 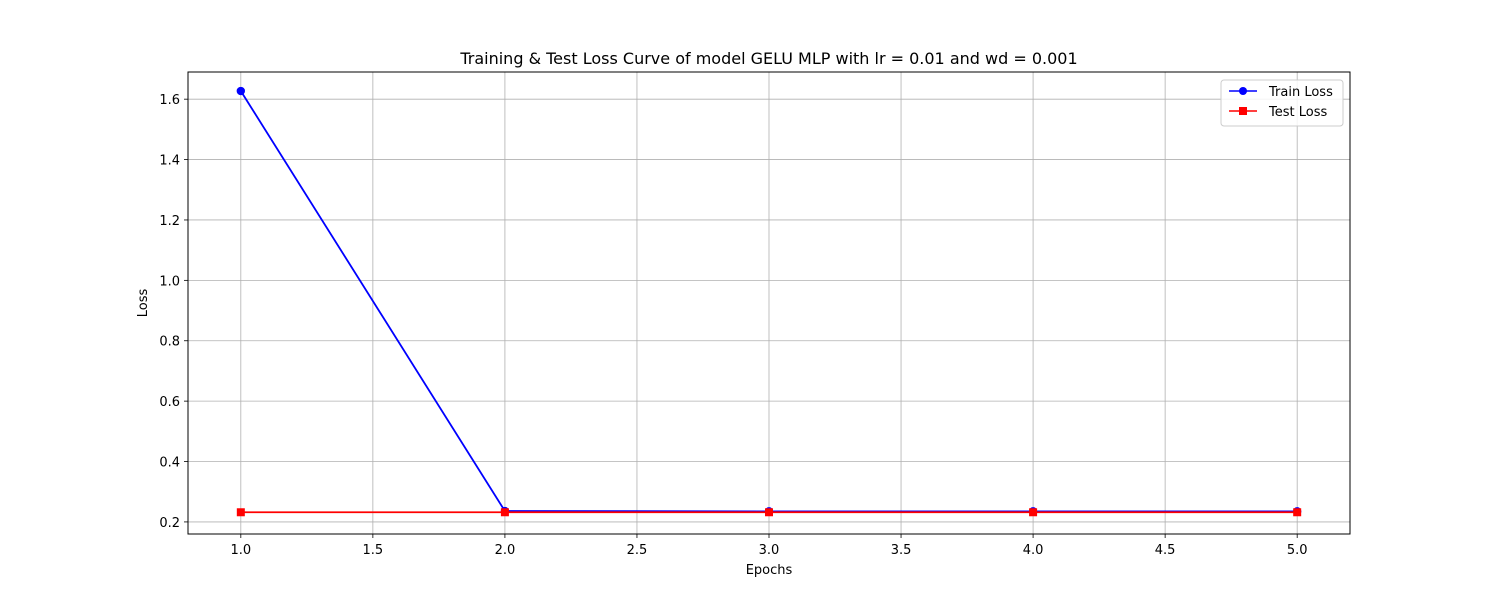 I want to click on x-tick-label: 2.0, so click(x=505, y=550).